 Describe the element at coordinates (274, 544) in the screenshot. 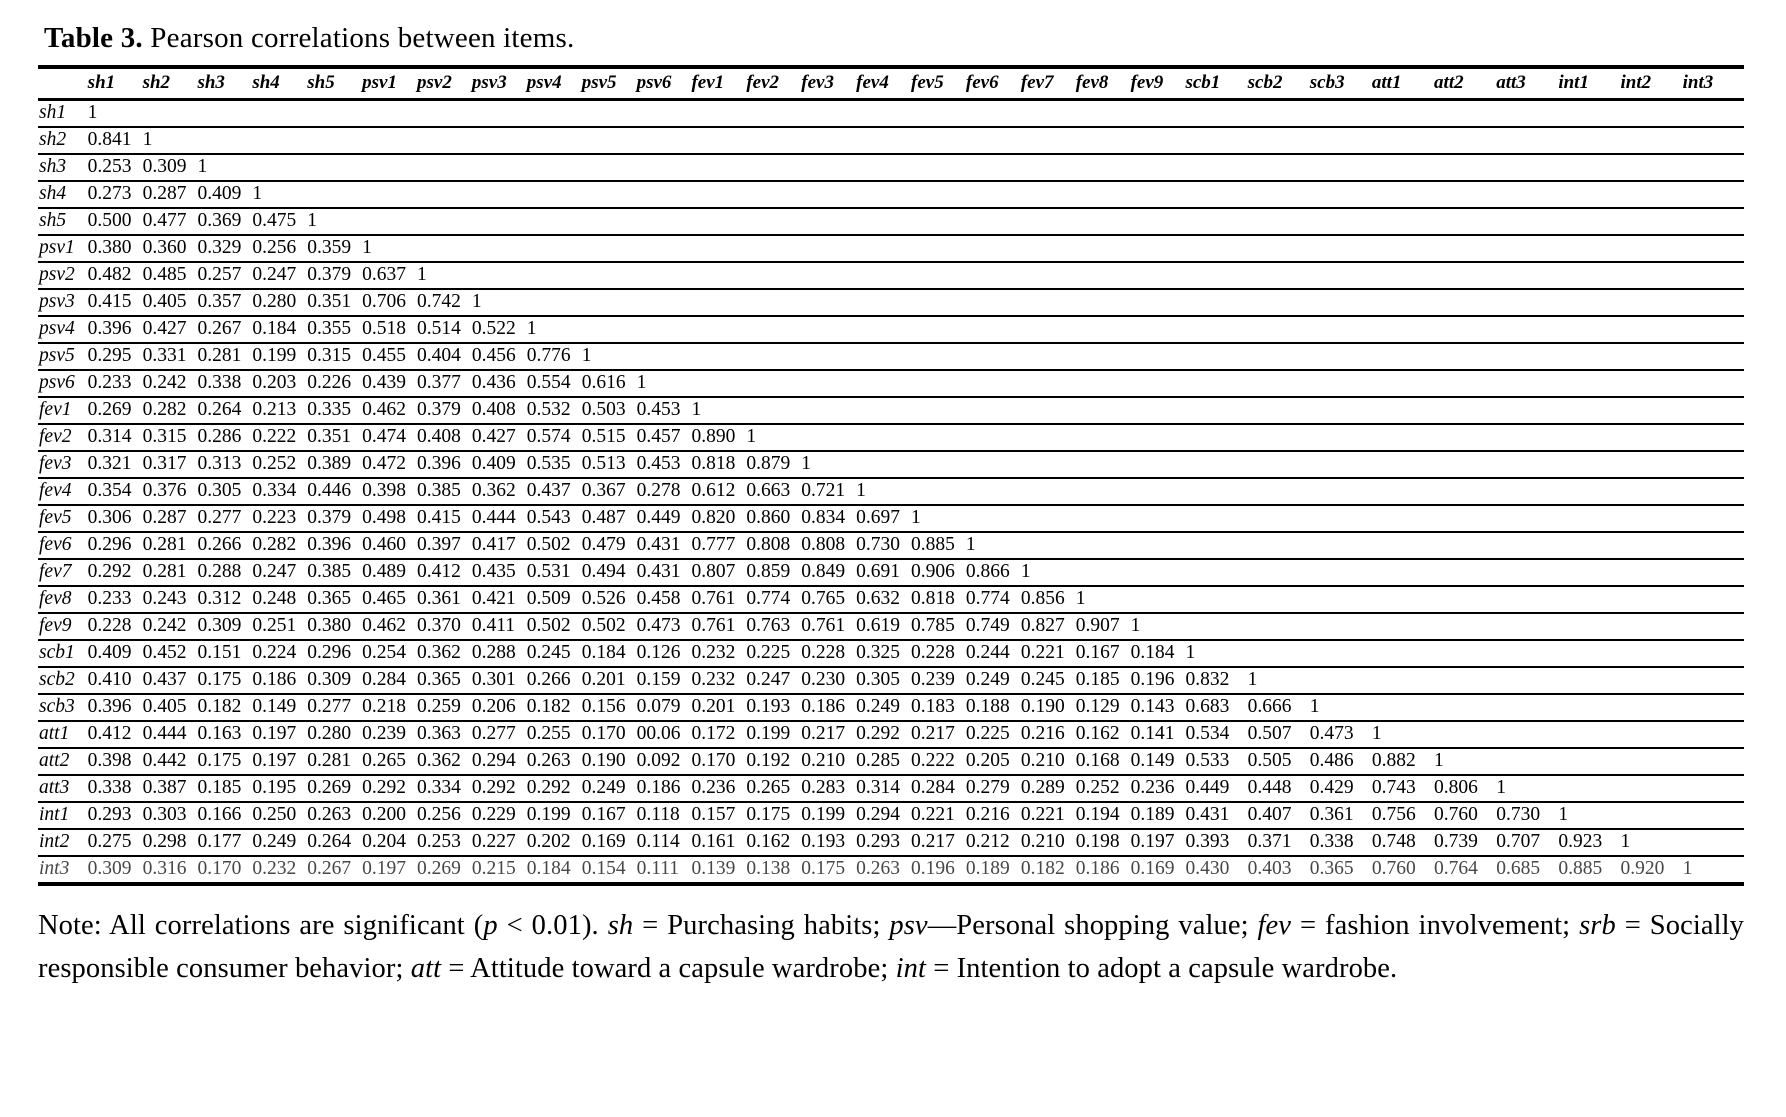

I see `correlation-cell: 0.282` at that location.